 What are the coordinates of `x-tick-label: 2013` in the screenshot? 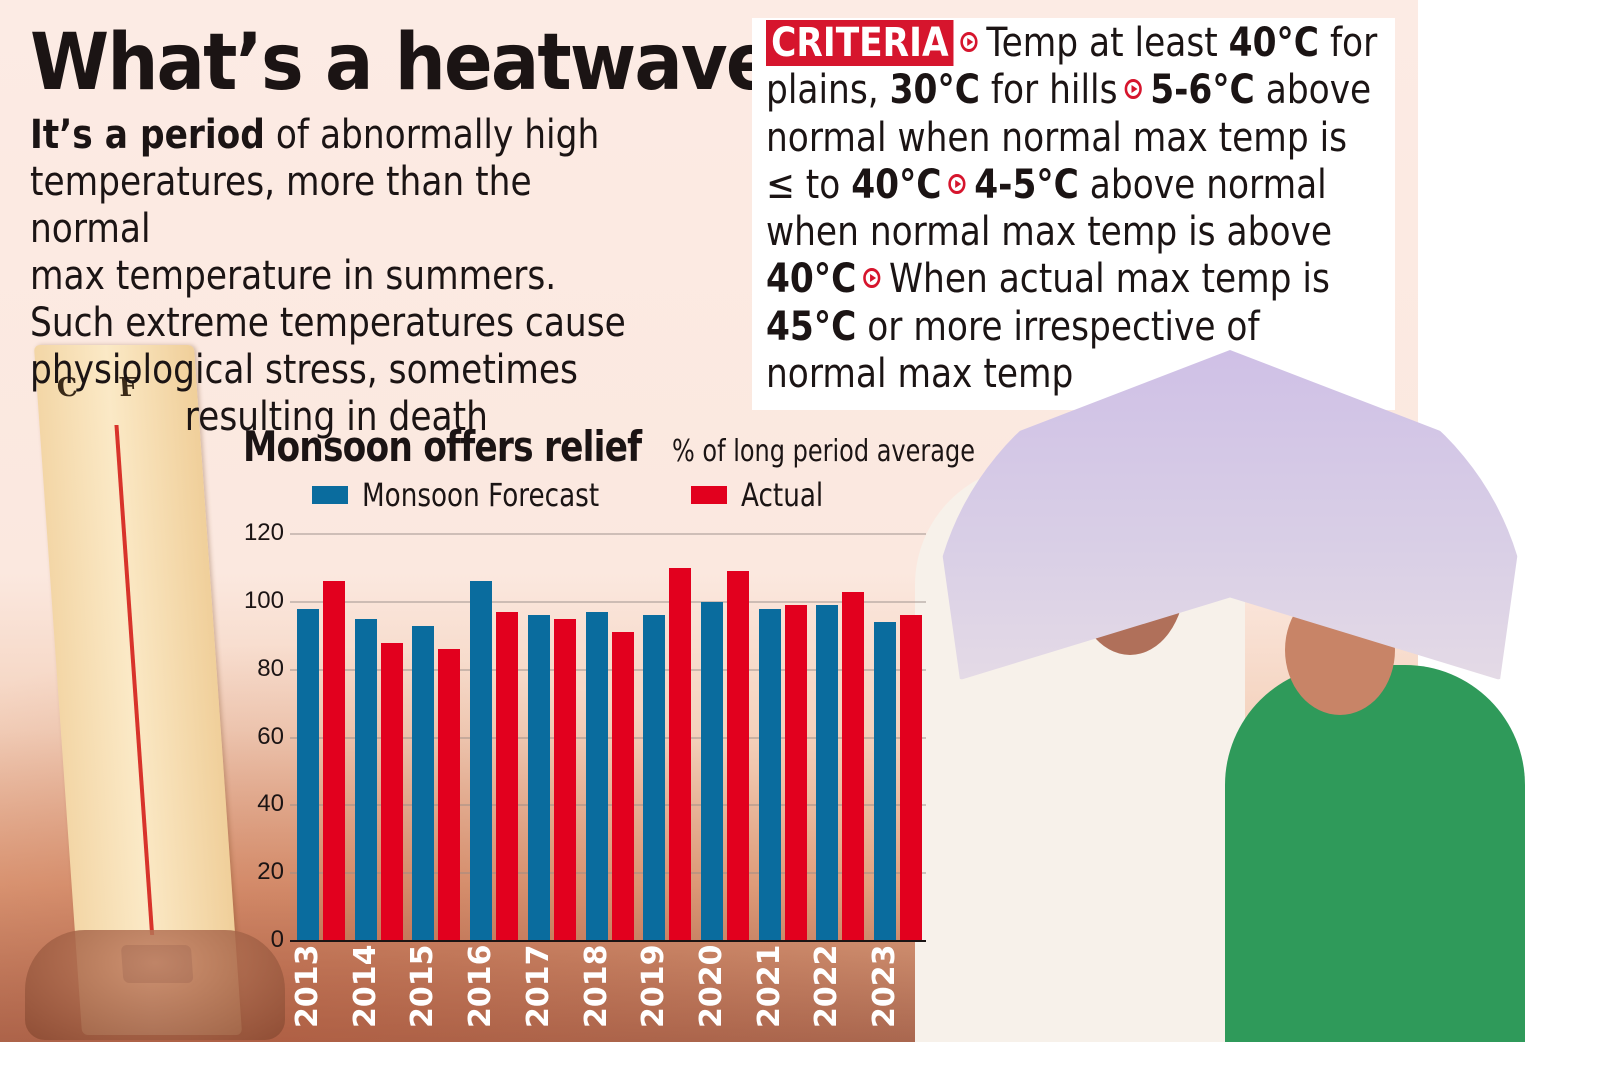 It's located at (307, 986).